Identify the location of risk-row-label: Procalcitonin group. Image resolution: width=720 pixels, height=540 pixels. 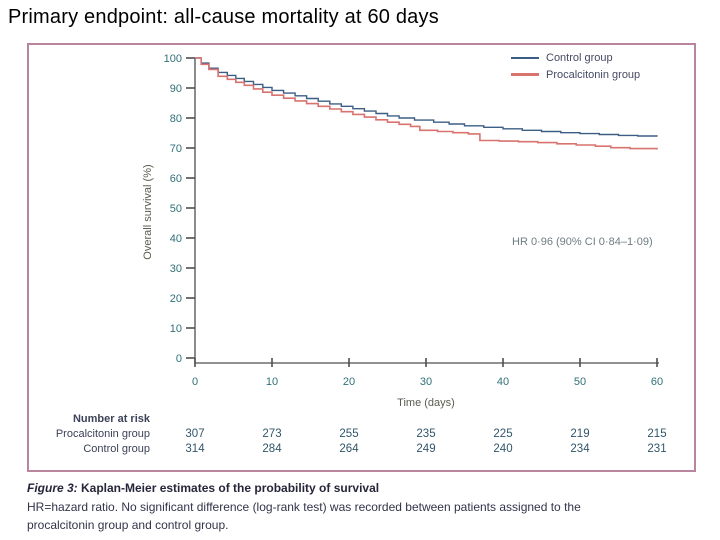
(102, 434).